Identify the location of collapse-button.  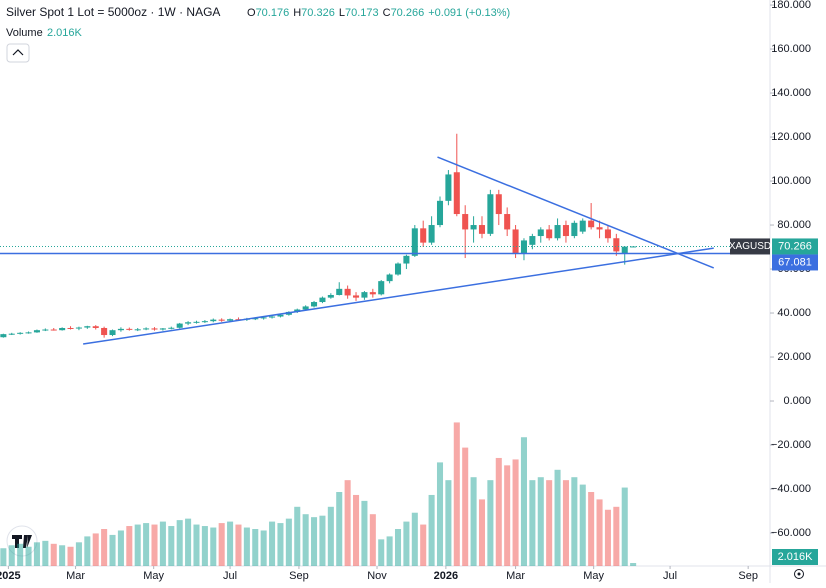
(18, 53).